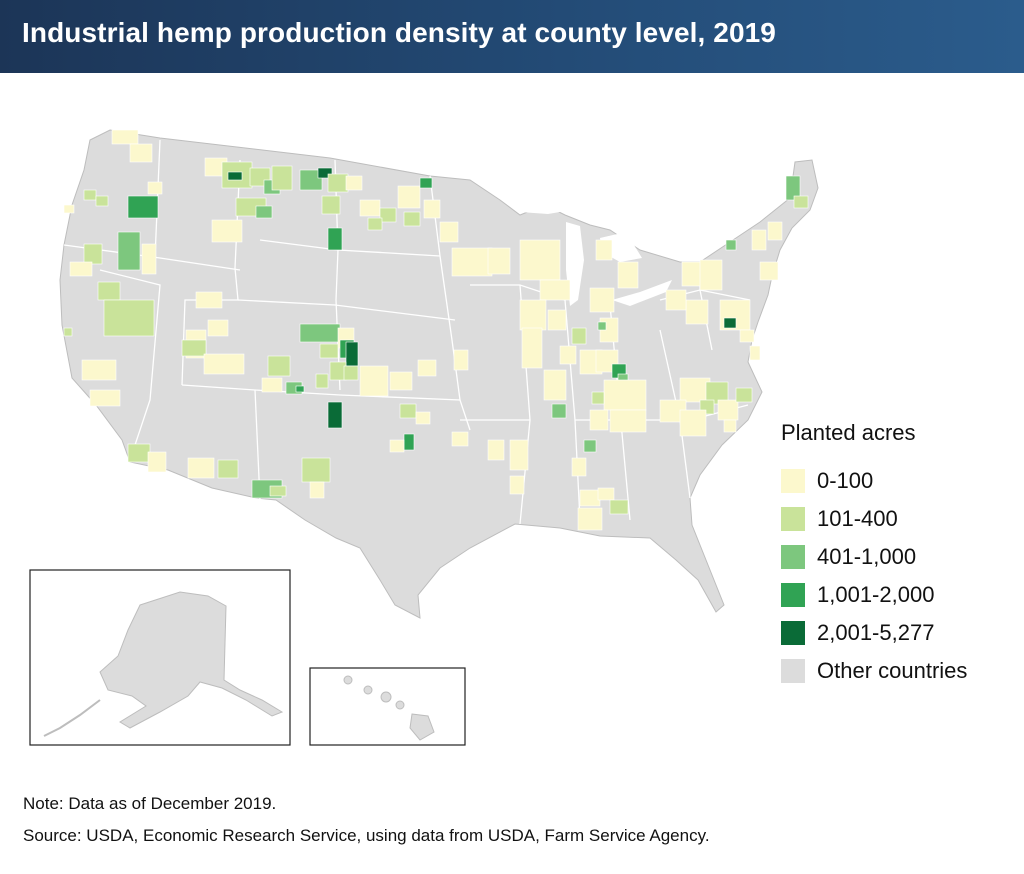 The image size is (1024, 874). What do you see at coordinates (72, 718) in the screenshot?
I see `aleutian-islands` at bounding box center [72, 718].